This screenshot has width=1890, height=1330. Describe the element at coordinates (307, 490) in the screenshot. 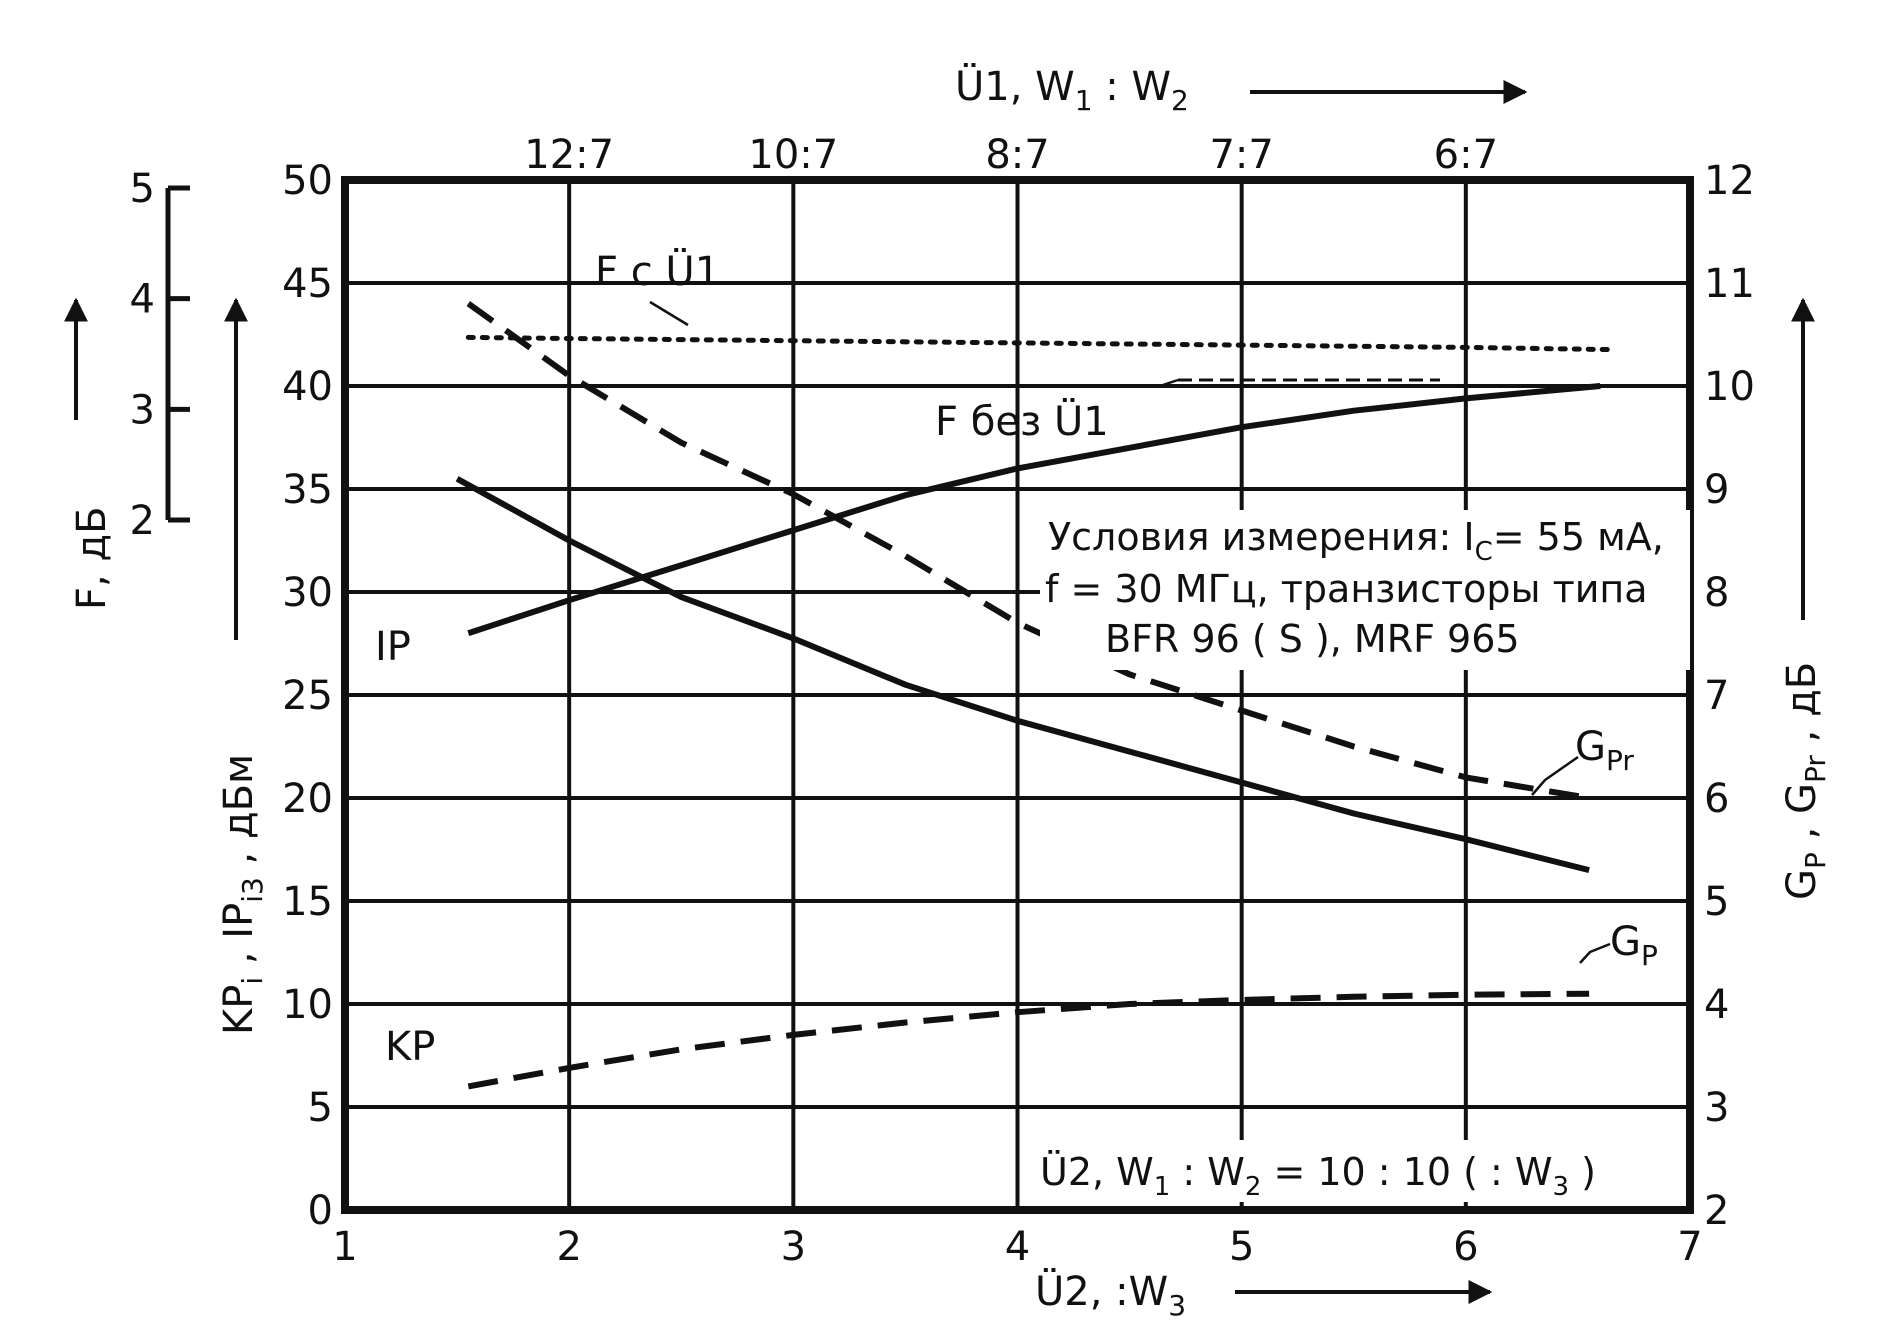

I see `left-tick-7: 35` at that location.